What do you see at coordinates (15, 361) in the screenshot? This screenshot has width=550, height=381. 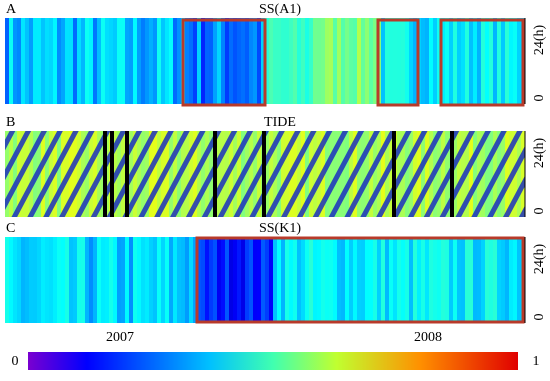 I see `colorbar-min: 0` at bounding box center [15, 361].